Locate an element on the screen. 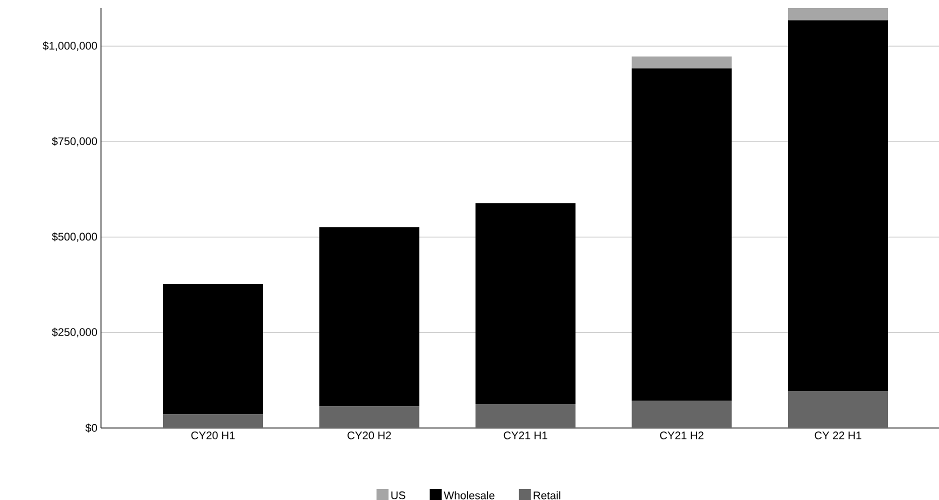 Image resolution: width=939 pixels, height=500 pixels. y-tick-label: $1,000,000 is located at coordinates (70, 46).